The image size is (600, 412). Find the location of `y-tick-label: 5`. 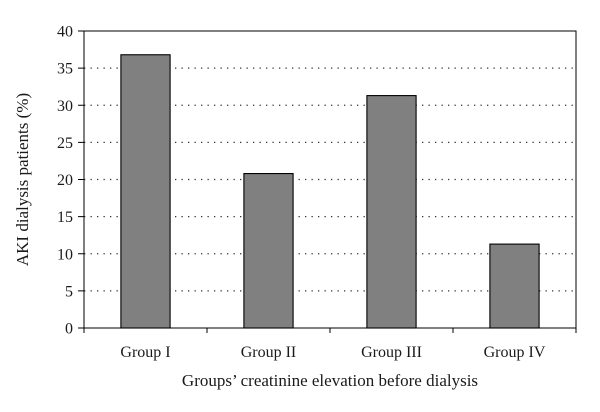

y-tick-label: 5 is located at coordinates (69, 291).